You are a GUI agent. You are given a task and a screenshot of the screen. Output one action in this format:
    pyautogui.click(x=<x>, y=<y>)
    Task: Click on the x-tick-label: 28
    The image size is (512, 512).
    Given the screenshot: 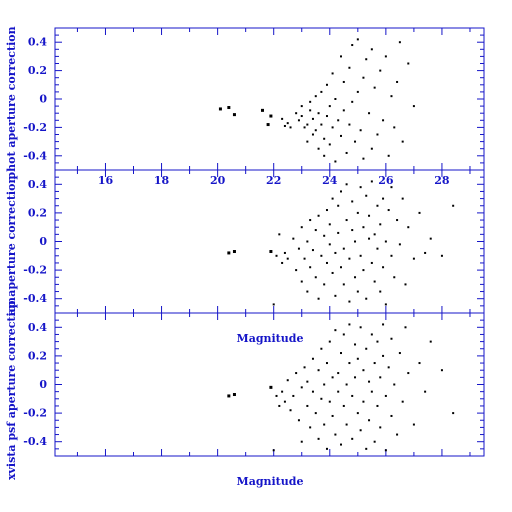 What is the action you would take?
    pyautogui.click(x=442, y=180)
    